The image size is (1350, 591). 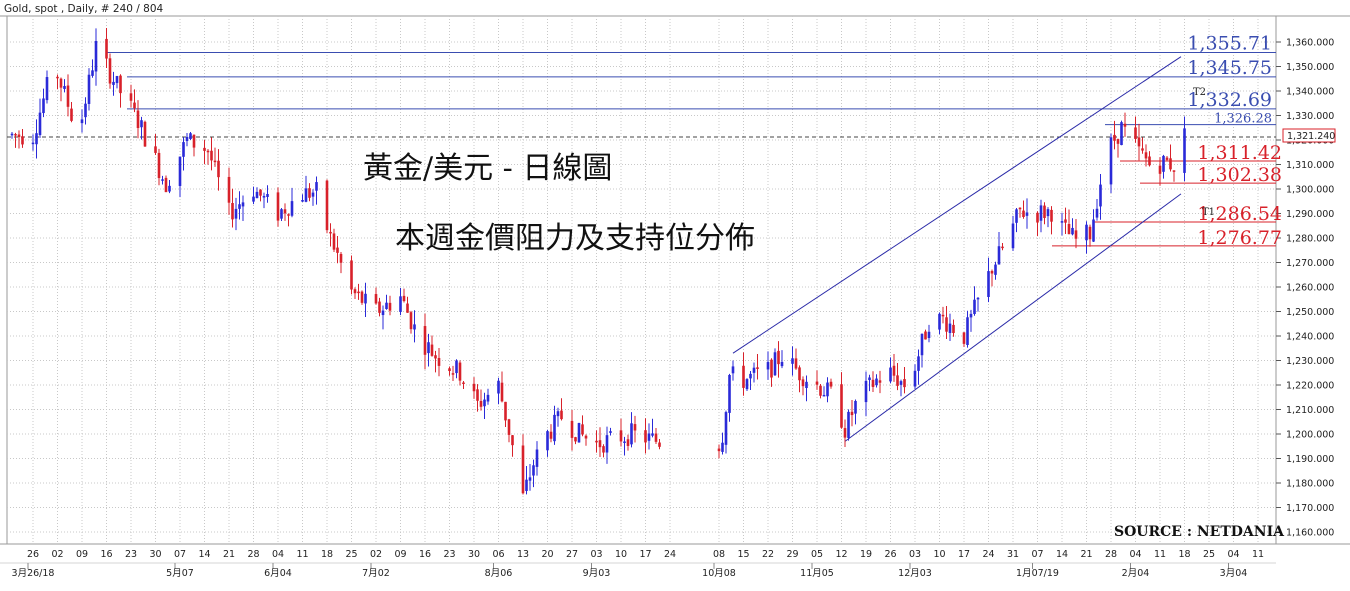 I want to click on x-tick-label: 19, so click(x=866, y=554).